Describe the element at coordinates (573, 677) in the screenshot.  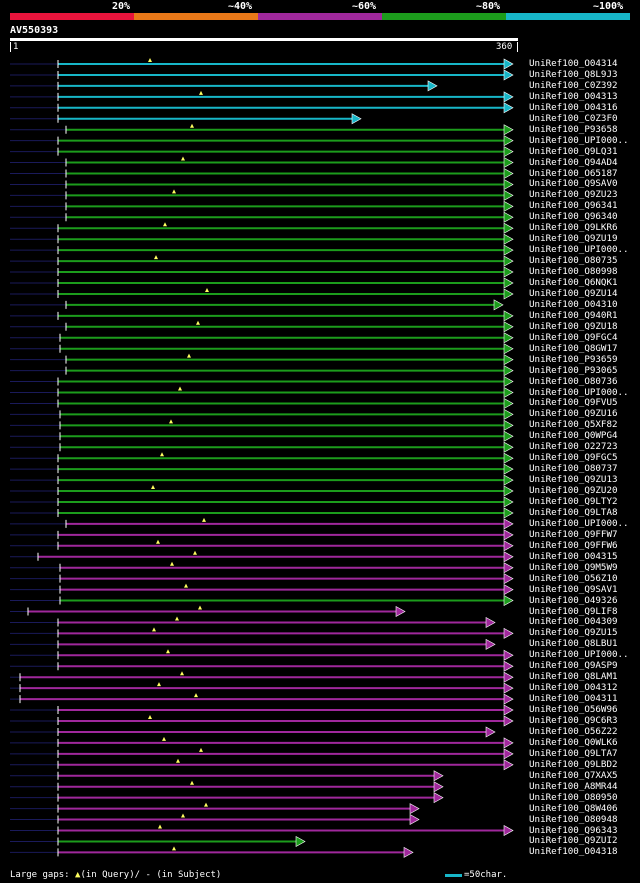
I see `hit-name-link: UniRef100_Q8LAM1` at that location.